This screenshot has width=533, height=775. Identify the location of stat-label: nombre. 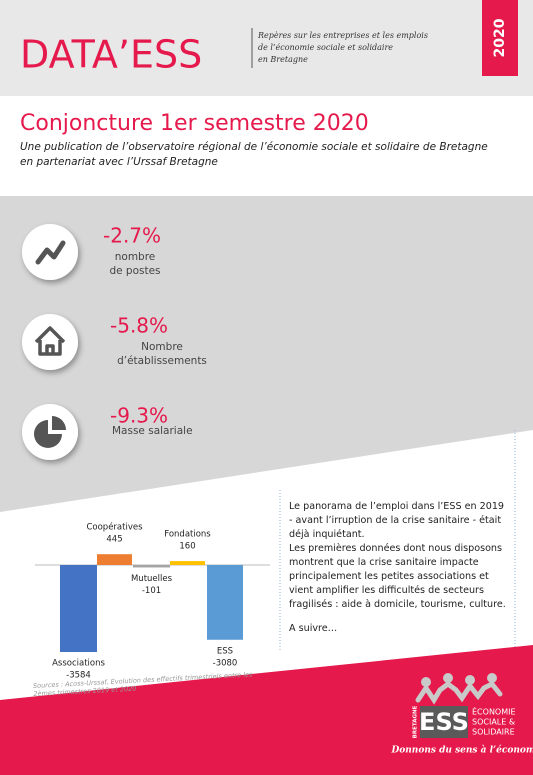
(135, 257).